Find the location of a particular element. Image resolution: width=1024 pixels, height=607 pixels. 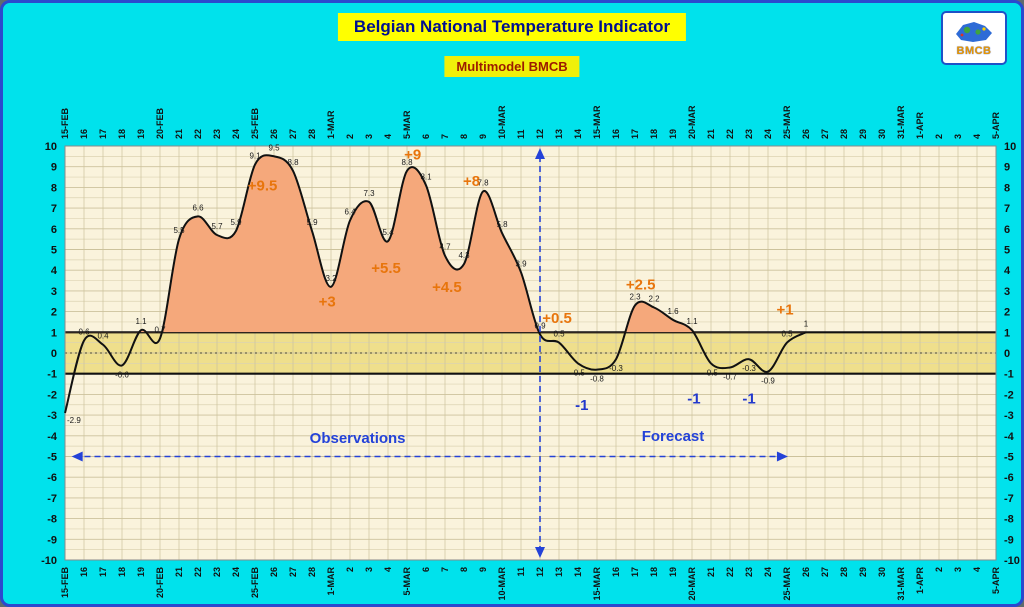

annotation-label: +9.5 is located at coordinates (263, 185).